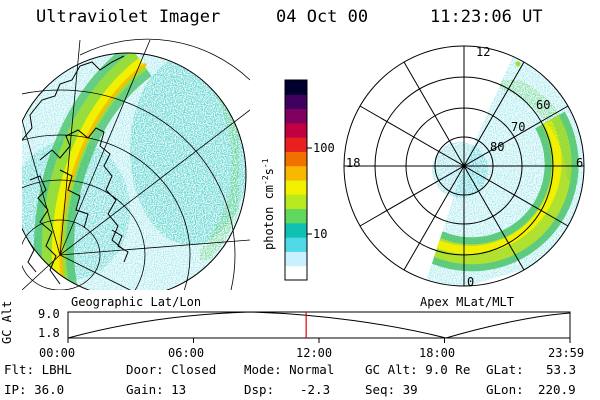 The height and width of the screenshot is (400, 600). What do you see at coordinates (543, 105) in the screenshot?
I see `mlat-label-60: 60` at bounding box center [543, 105].